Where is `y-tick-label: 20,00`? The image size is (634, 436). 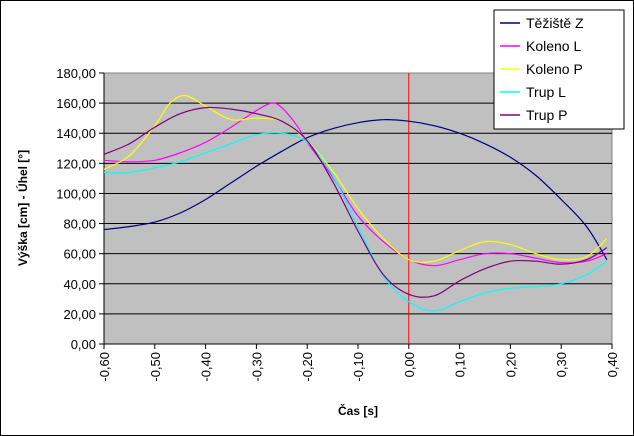 y-tick-label: 20,00 is located at coordinates (79, 314).